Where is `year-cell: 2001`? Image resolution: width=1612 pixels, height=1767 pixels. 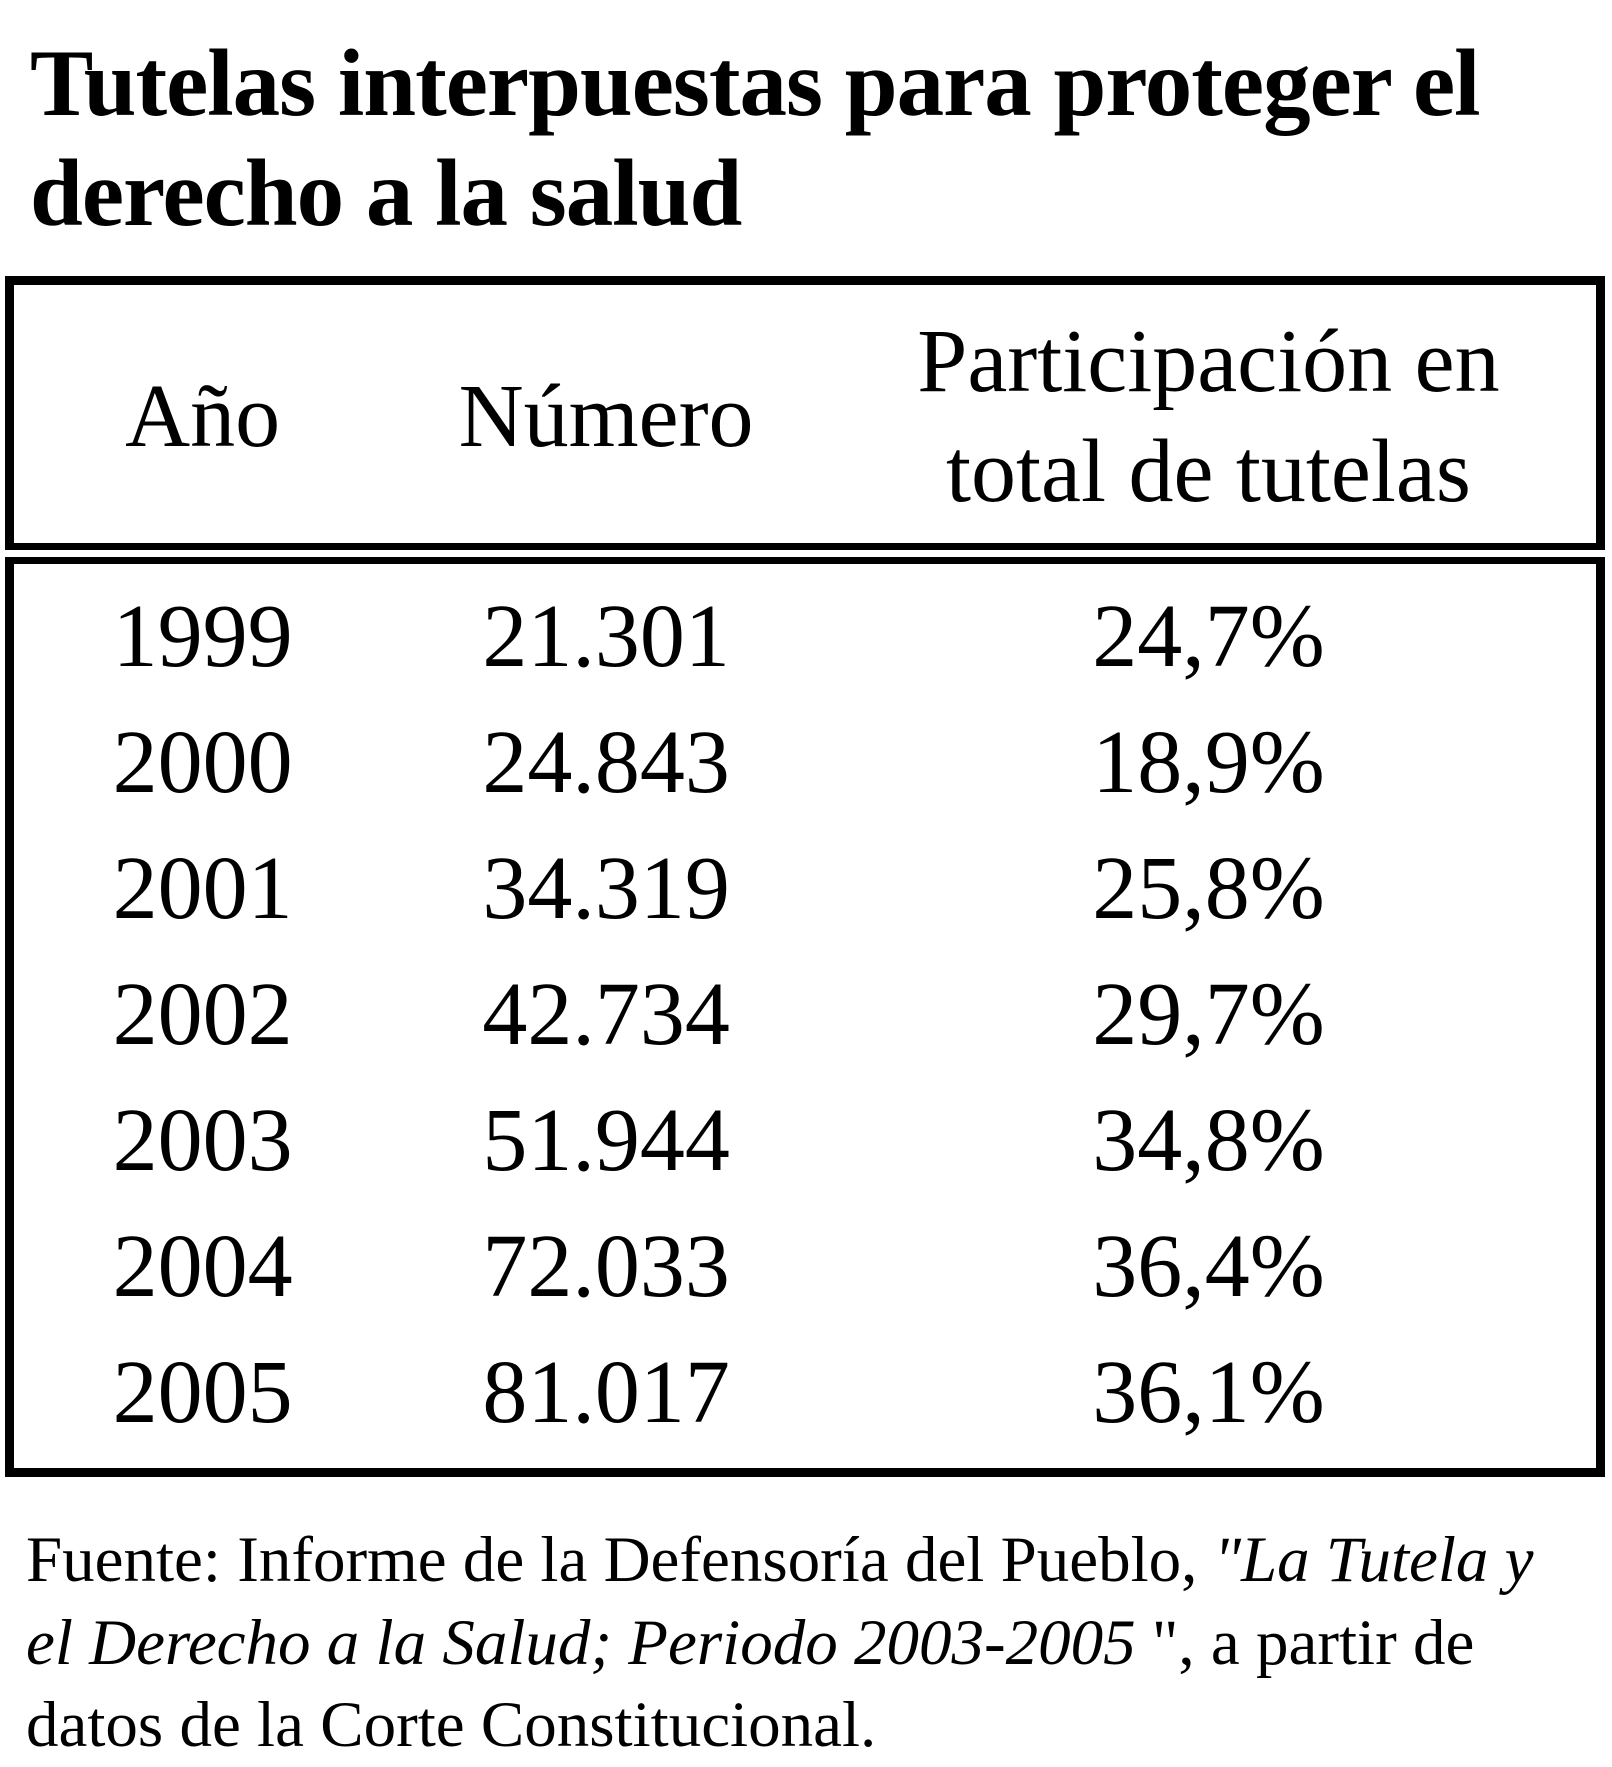 year-cell: 2001 is located at coordinates (202, 889).